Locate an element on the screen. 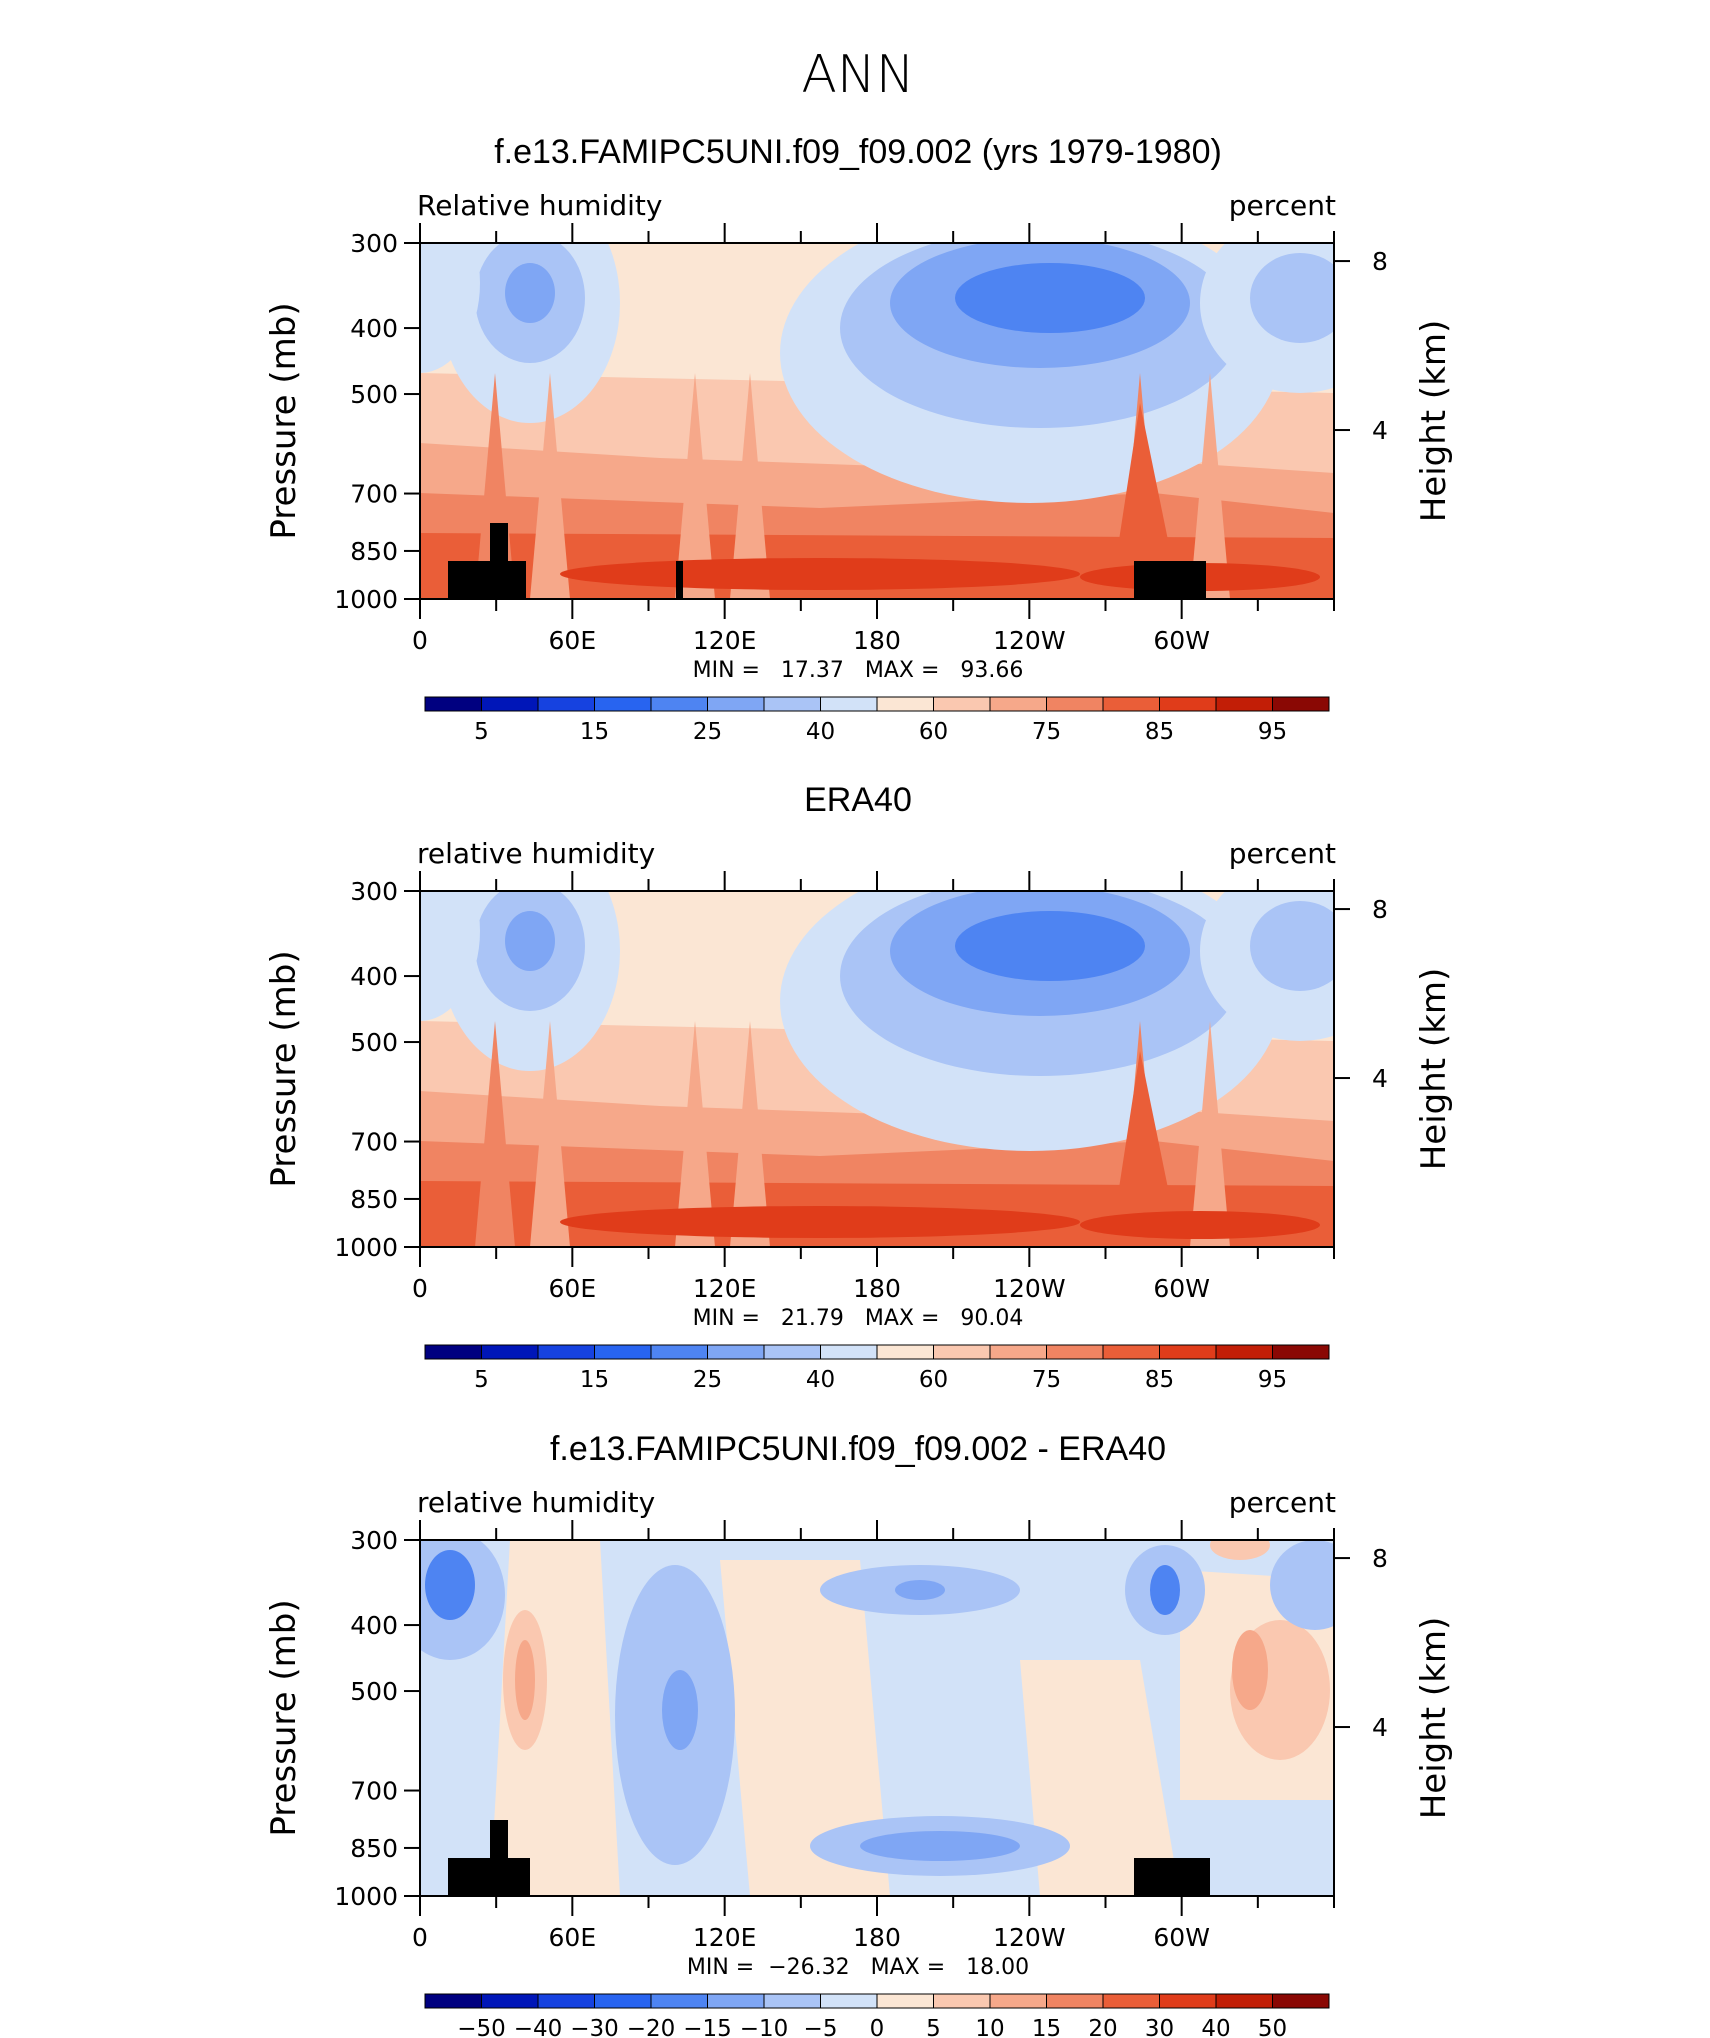  colorbar-label: 5 is located at coordinates (481, 1380).